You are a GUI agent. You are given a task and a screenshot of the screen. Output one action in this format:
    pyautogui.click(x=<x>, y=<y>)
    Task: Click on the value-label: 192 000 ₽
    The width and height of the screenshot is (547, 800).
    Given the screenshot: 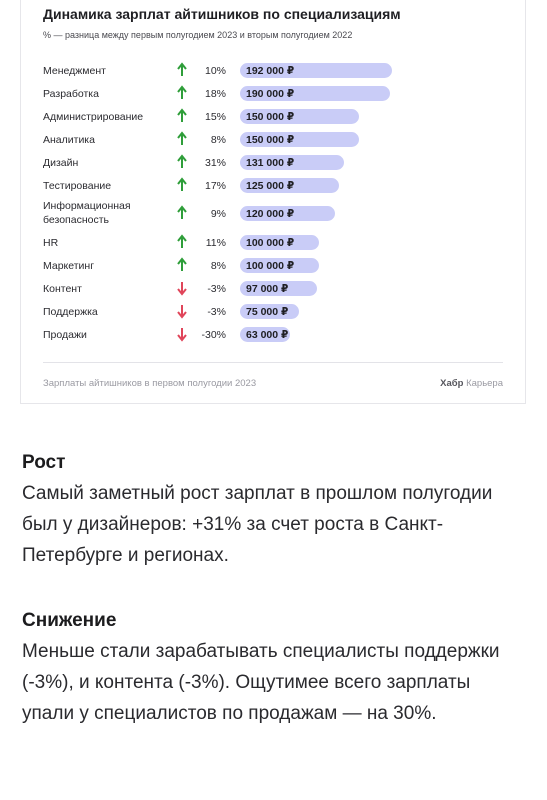 What is the action you would take?
    pyautogui.click(x=270, y=71)
    